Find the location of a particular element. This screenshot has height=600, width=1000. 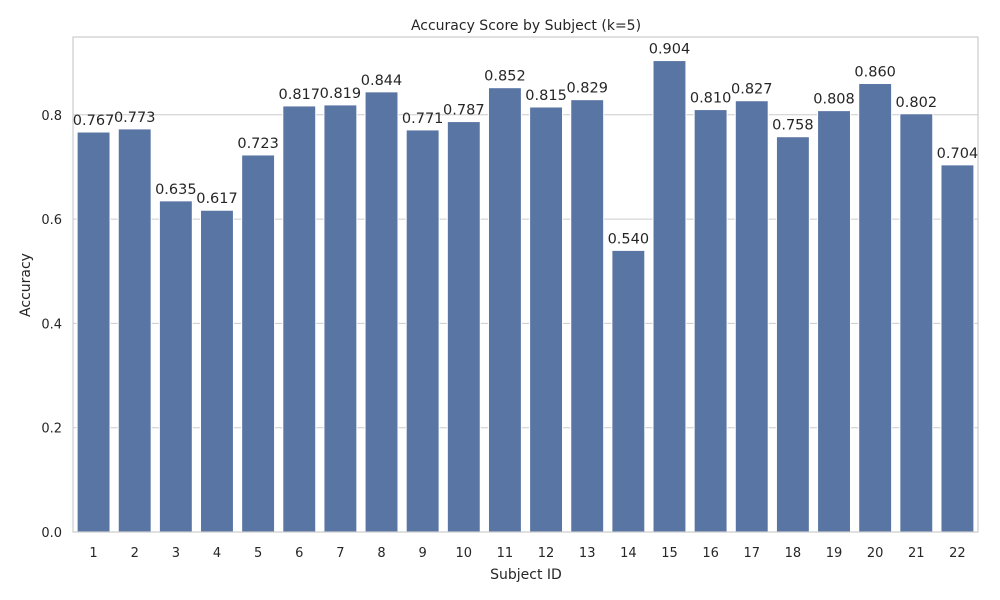

x-tick-label: 2 is located at coordinates (135, 553).